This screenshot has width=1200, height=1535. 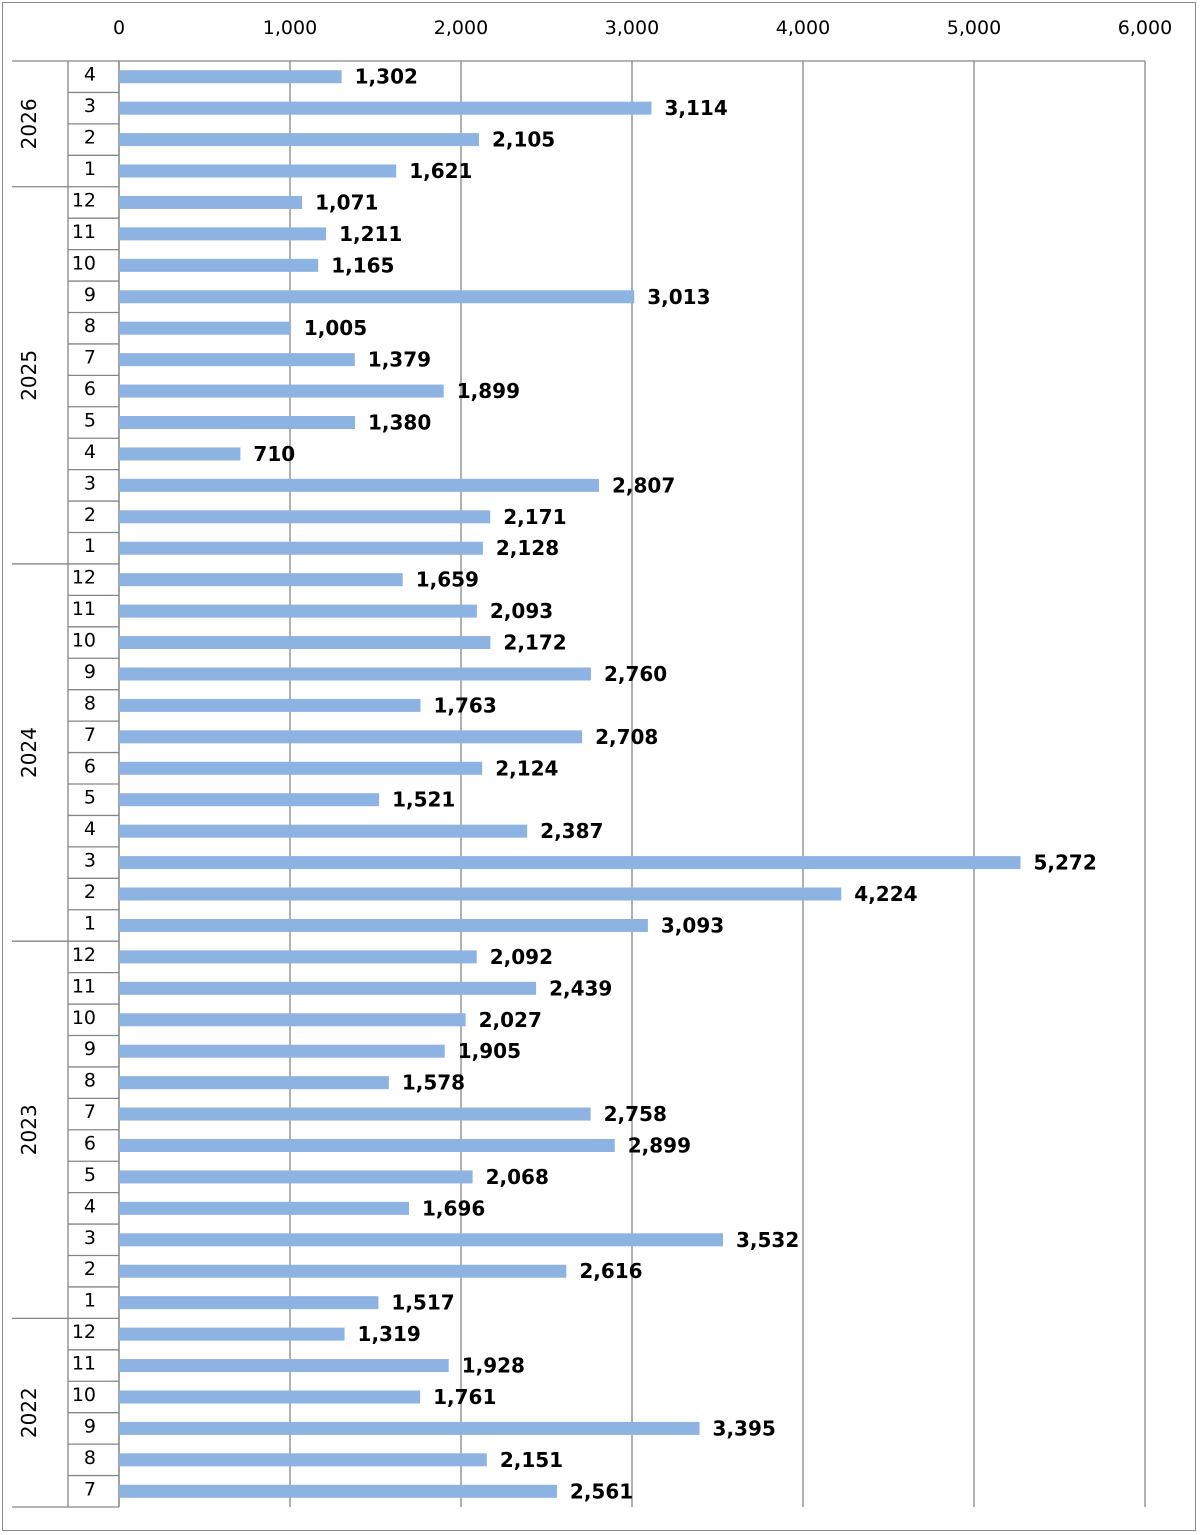 What do you see at coordinates (488, 391) in the screenshot?
I see `data-label: 1,899` at bounding box center [488, 391].